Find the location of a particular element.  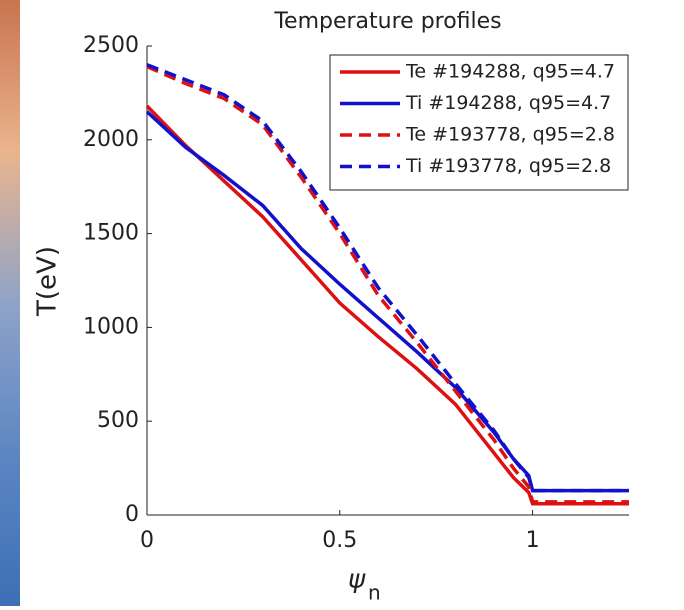

y-tick-label: 2500 is located at coordinates (111, 45).